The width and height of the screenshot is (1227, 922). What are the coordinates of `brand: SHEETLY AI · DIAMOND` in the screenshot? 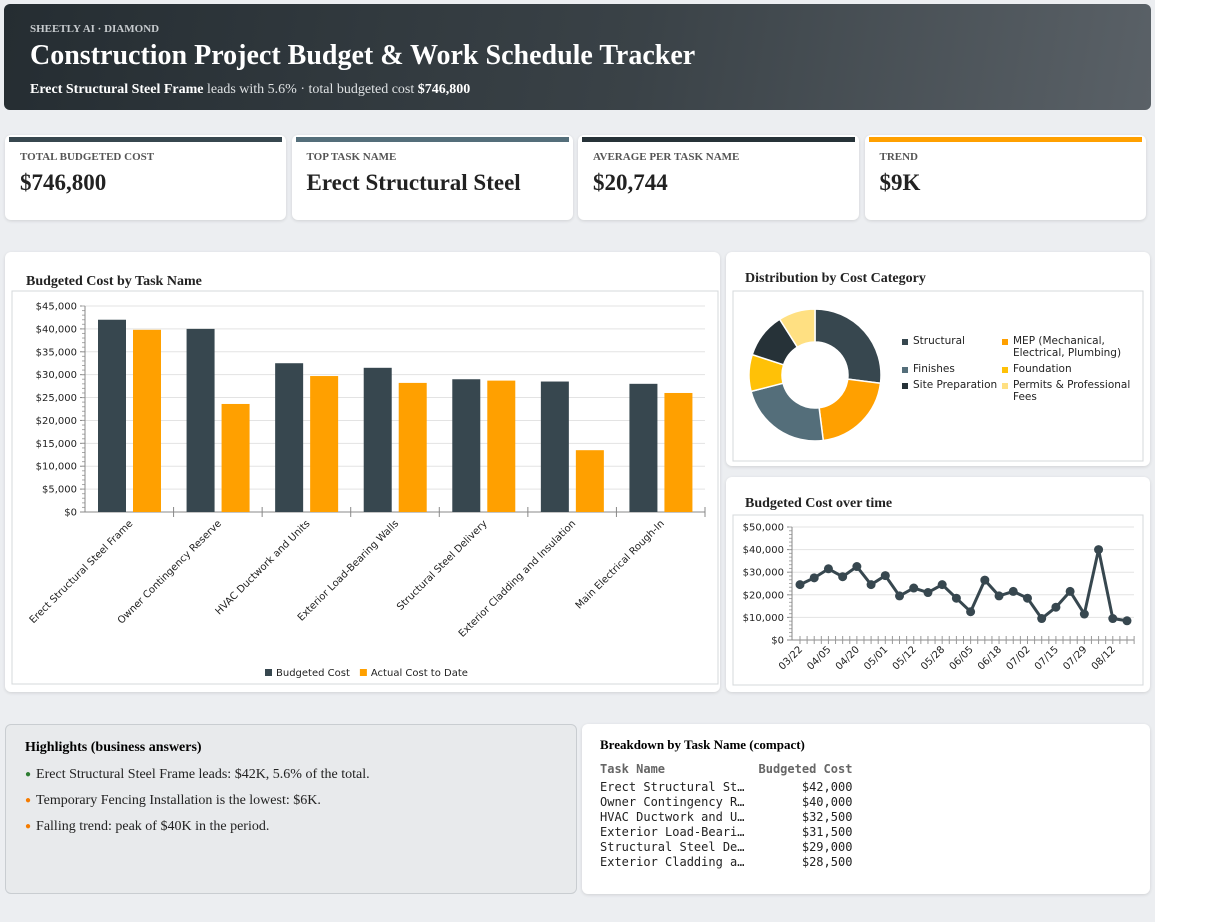 It's located at (95, 29).